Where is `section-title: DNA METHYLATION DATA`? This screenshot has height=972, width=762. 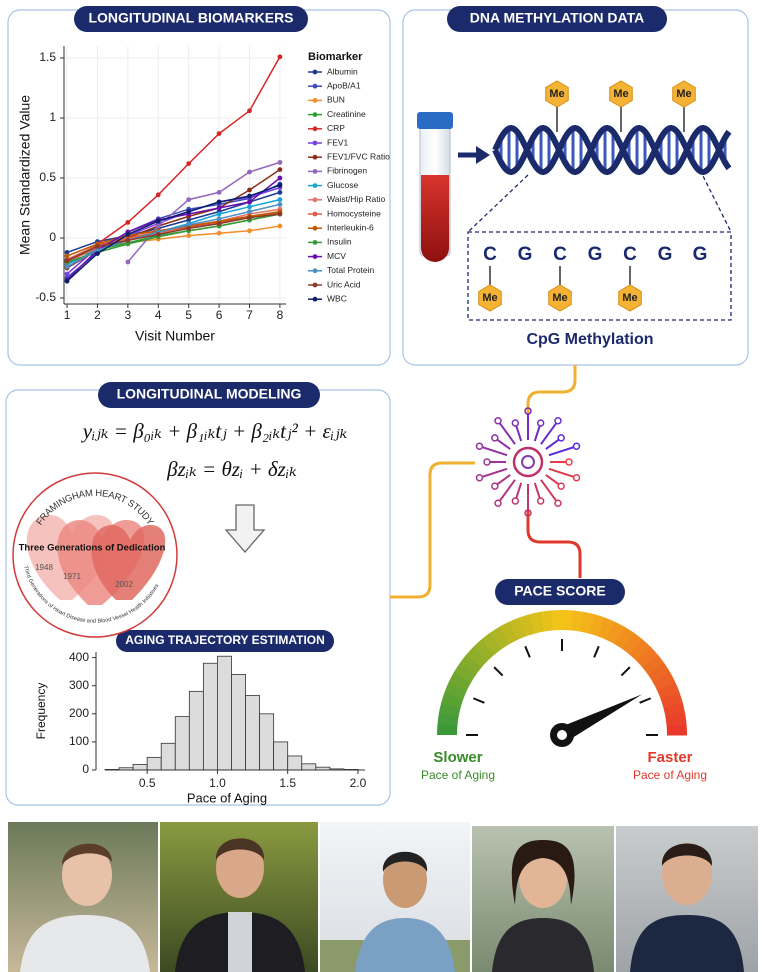
section-title: DNA METHYLATION DATA is located at coordinates (557, 18).